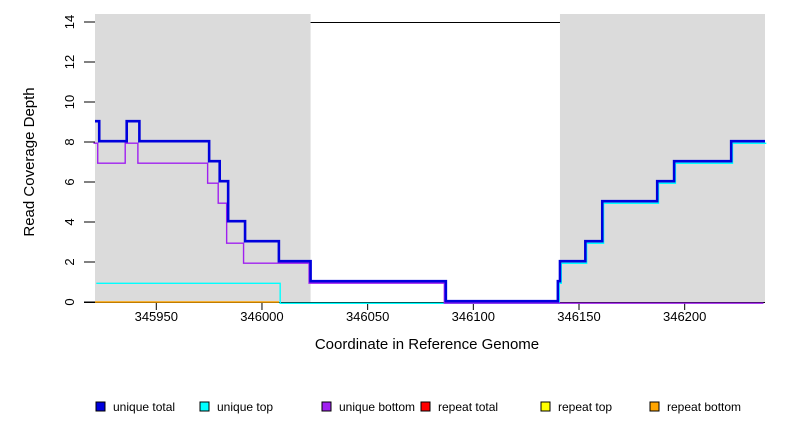  I want to click on y-axis-tick-label: 14, so click(69, 22).